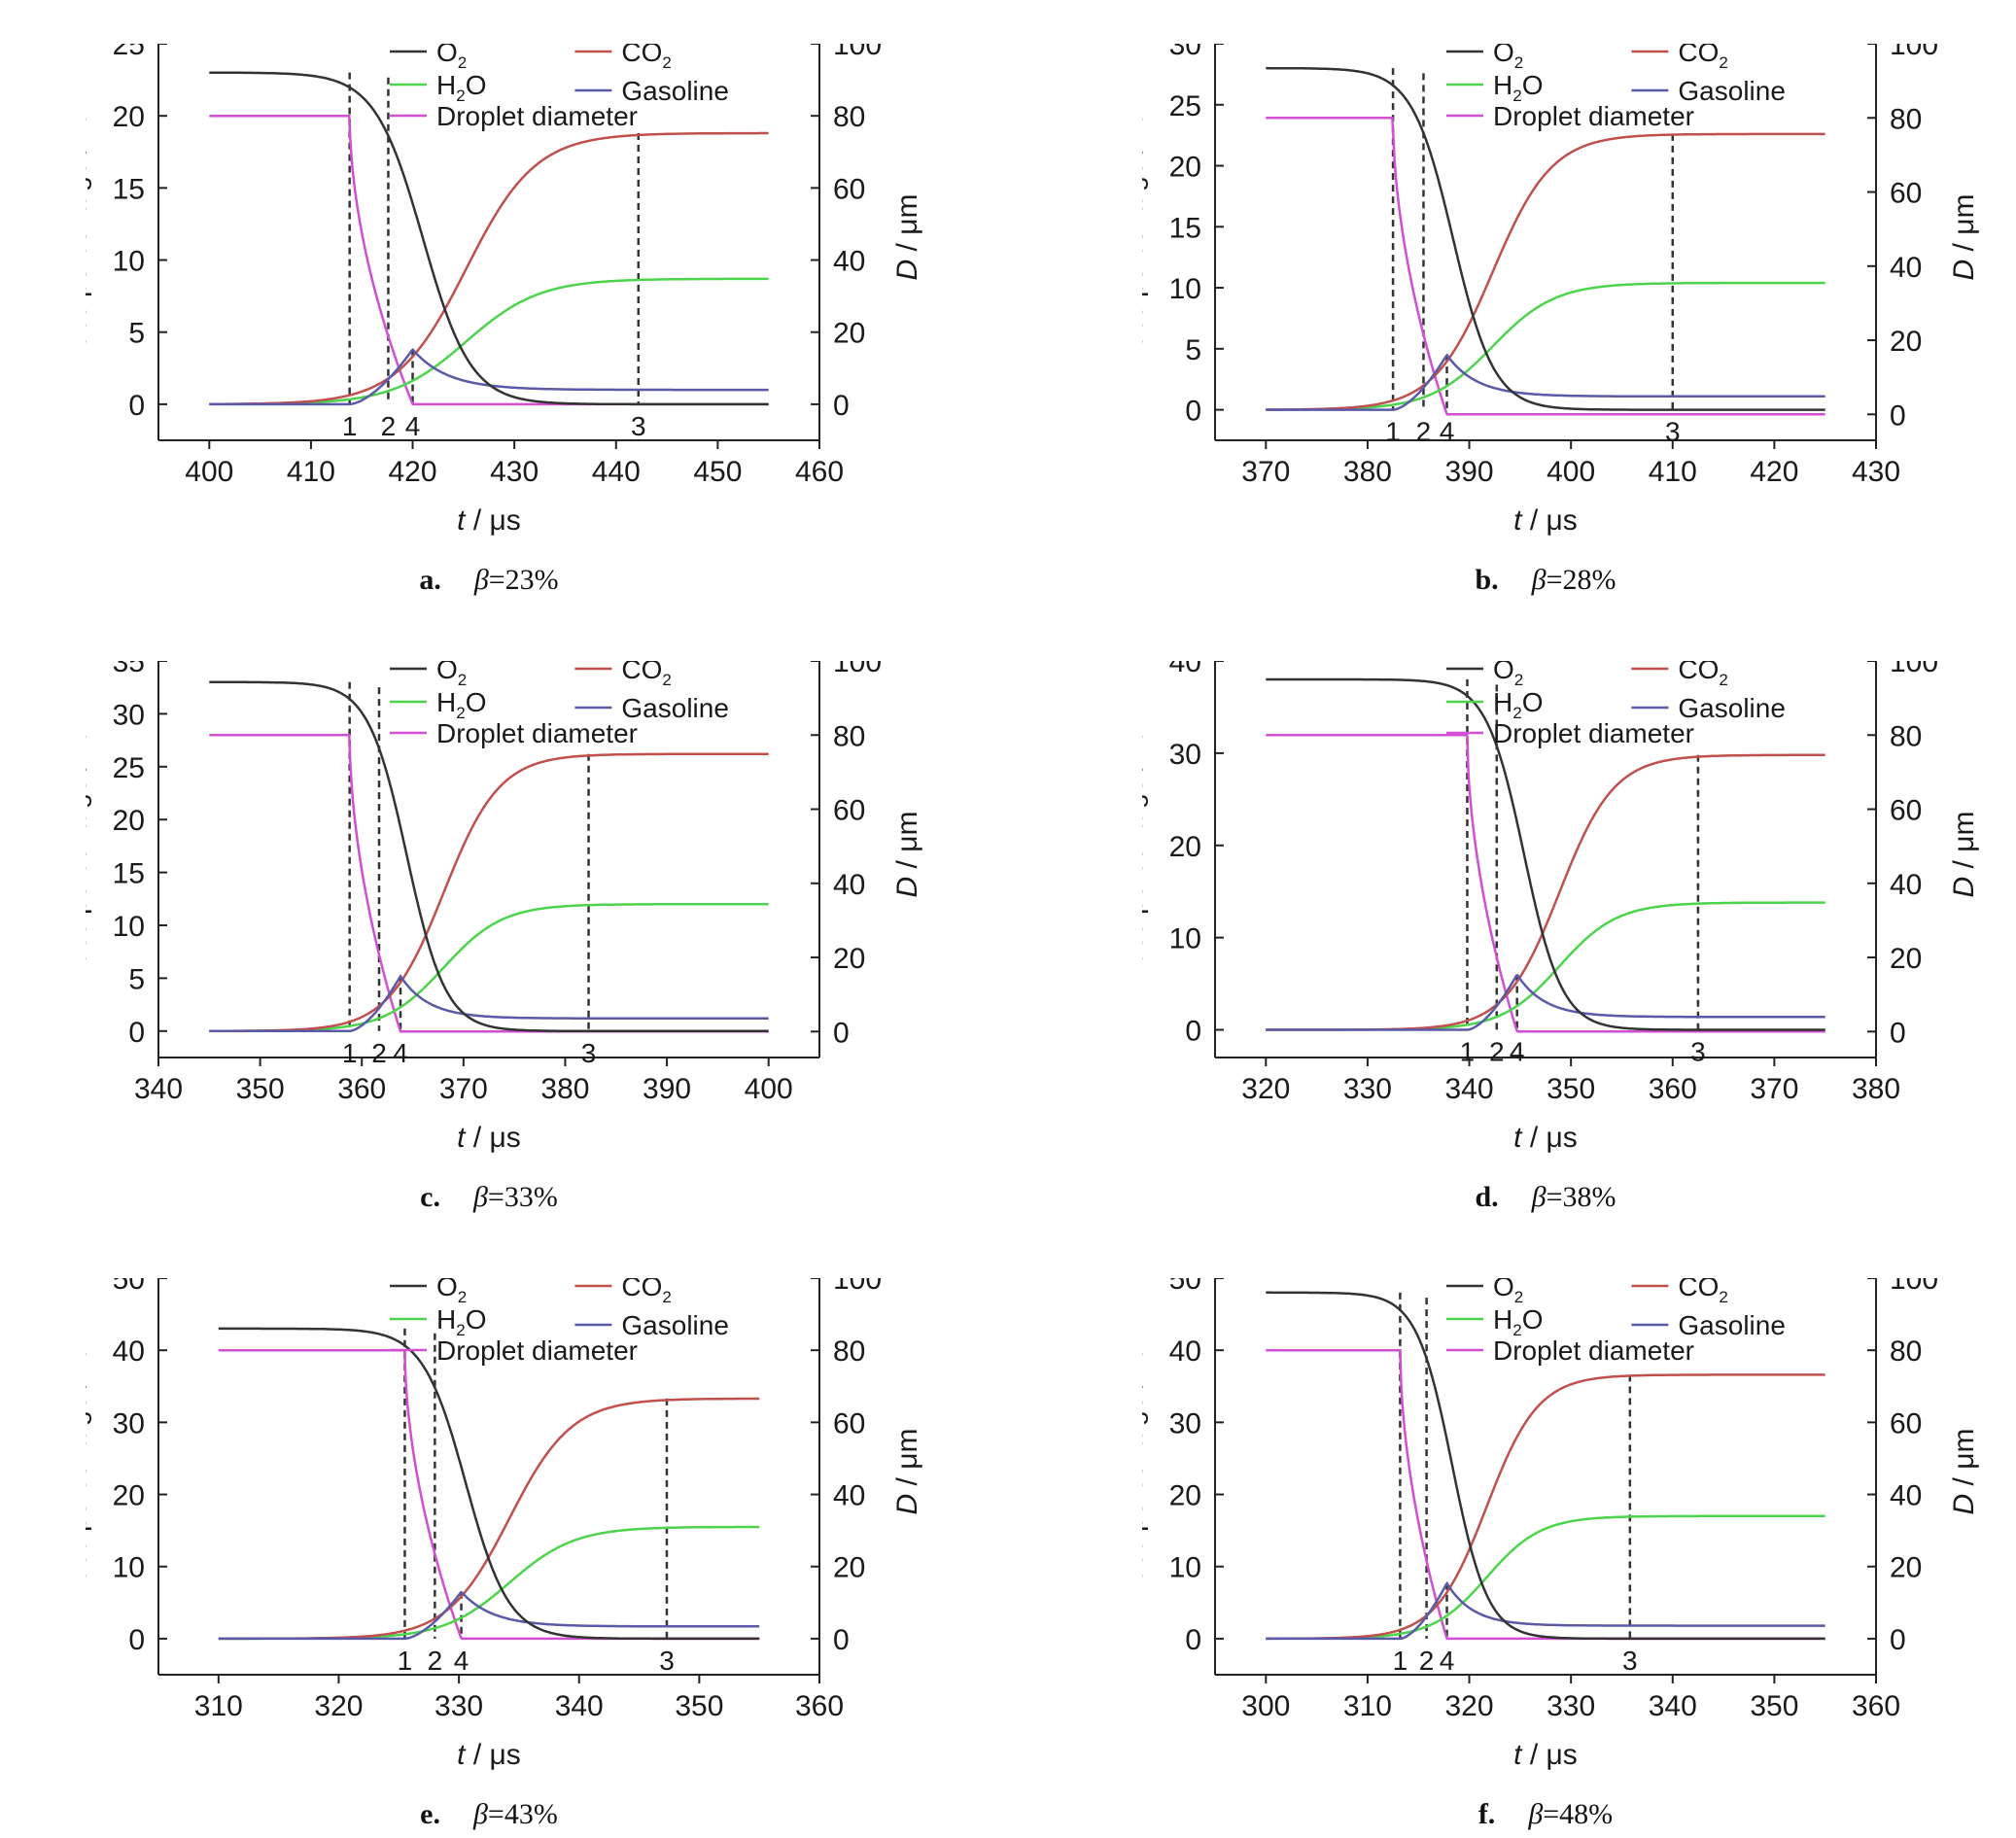 The height and width of the screenshot is (1838, 2016). Describe the element at coordinates (1185, 52) in the screenshot. I see `y-tick-label: 30` at that location.